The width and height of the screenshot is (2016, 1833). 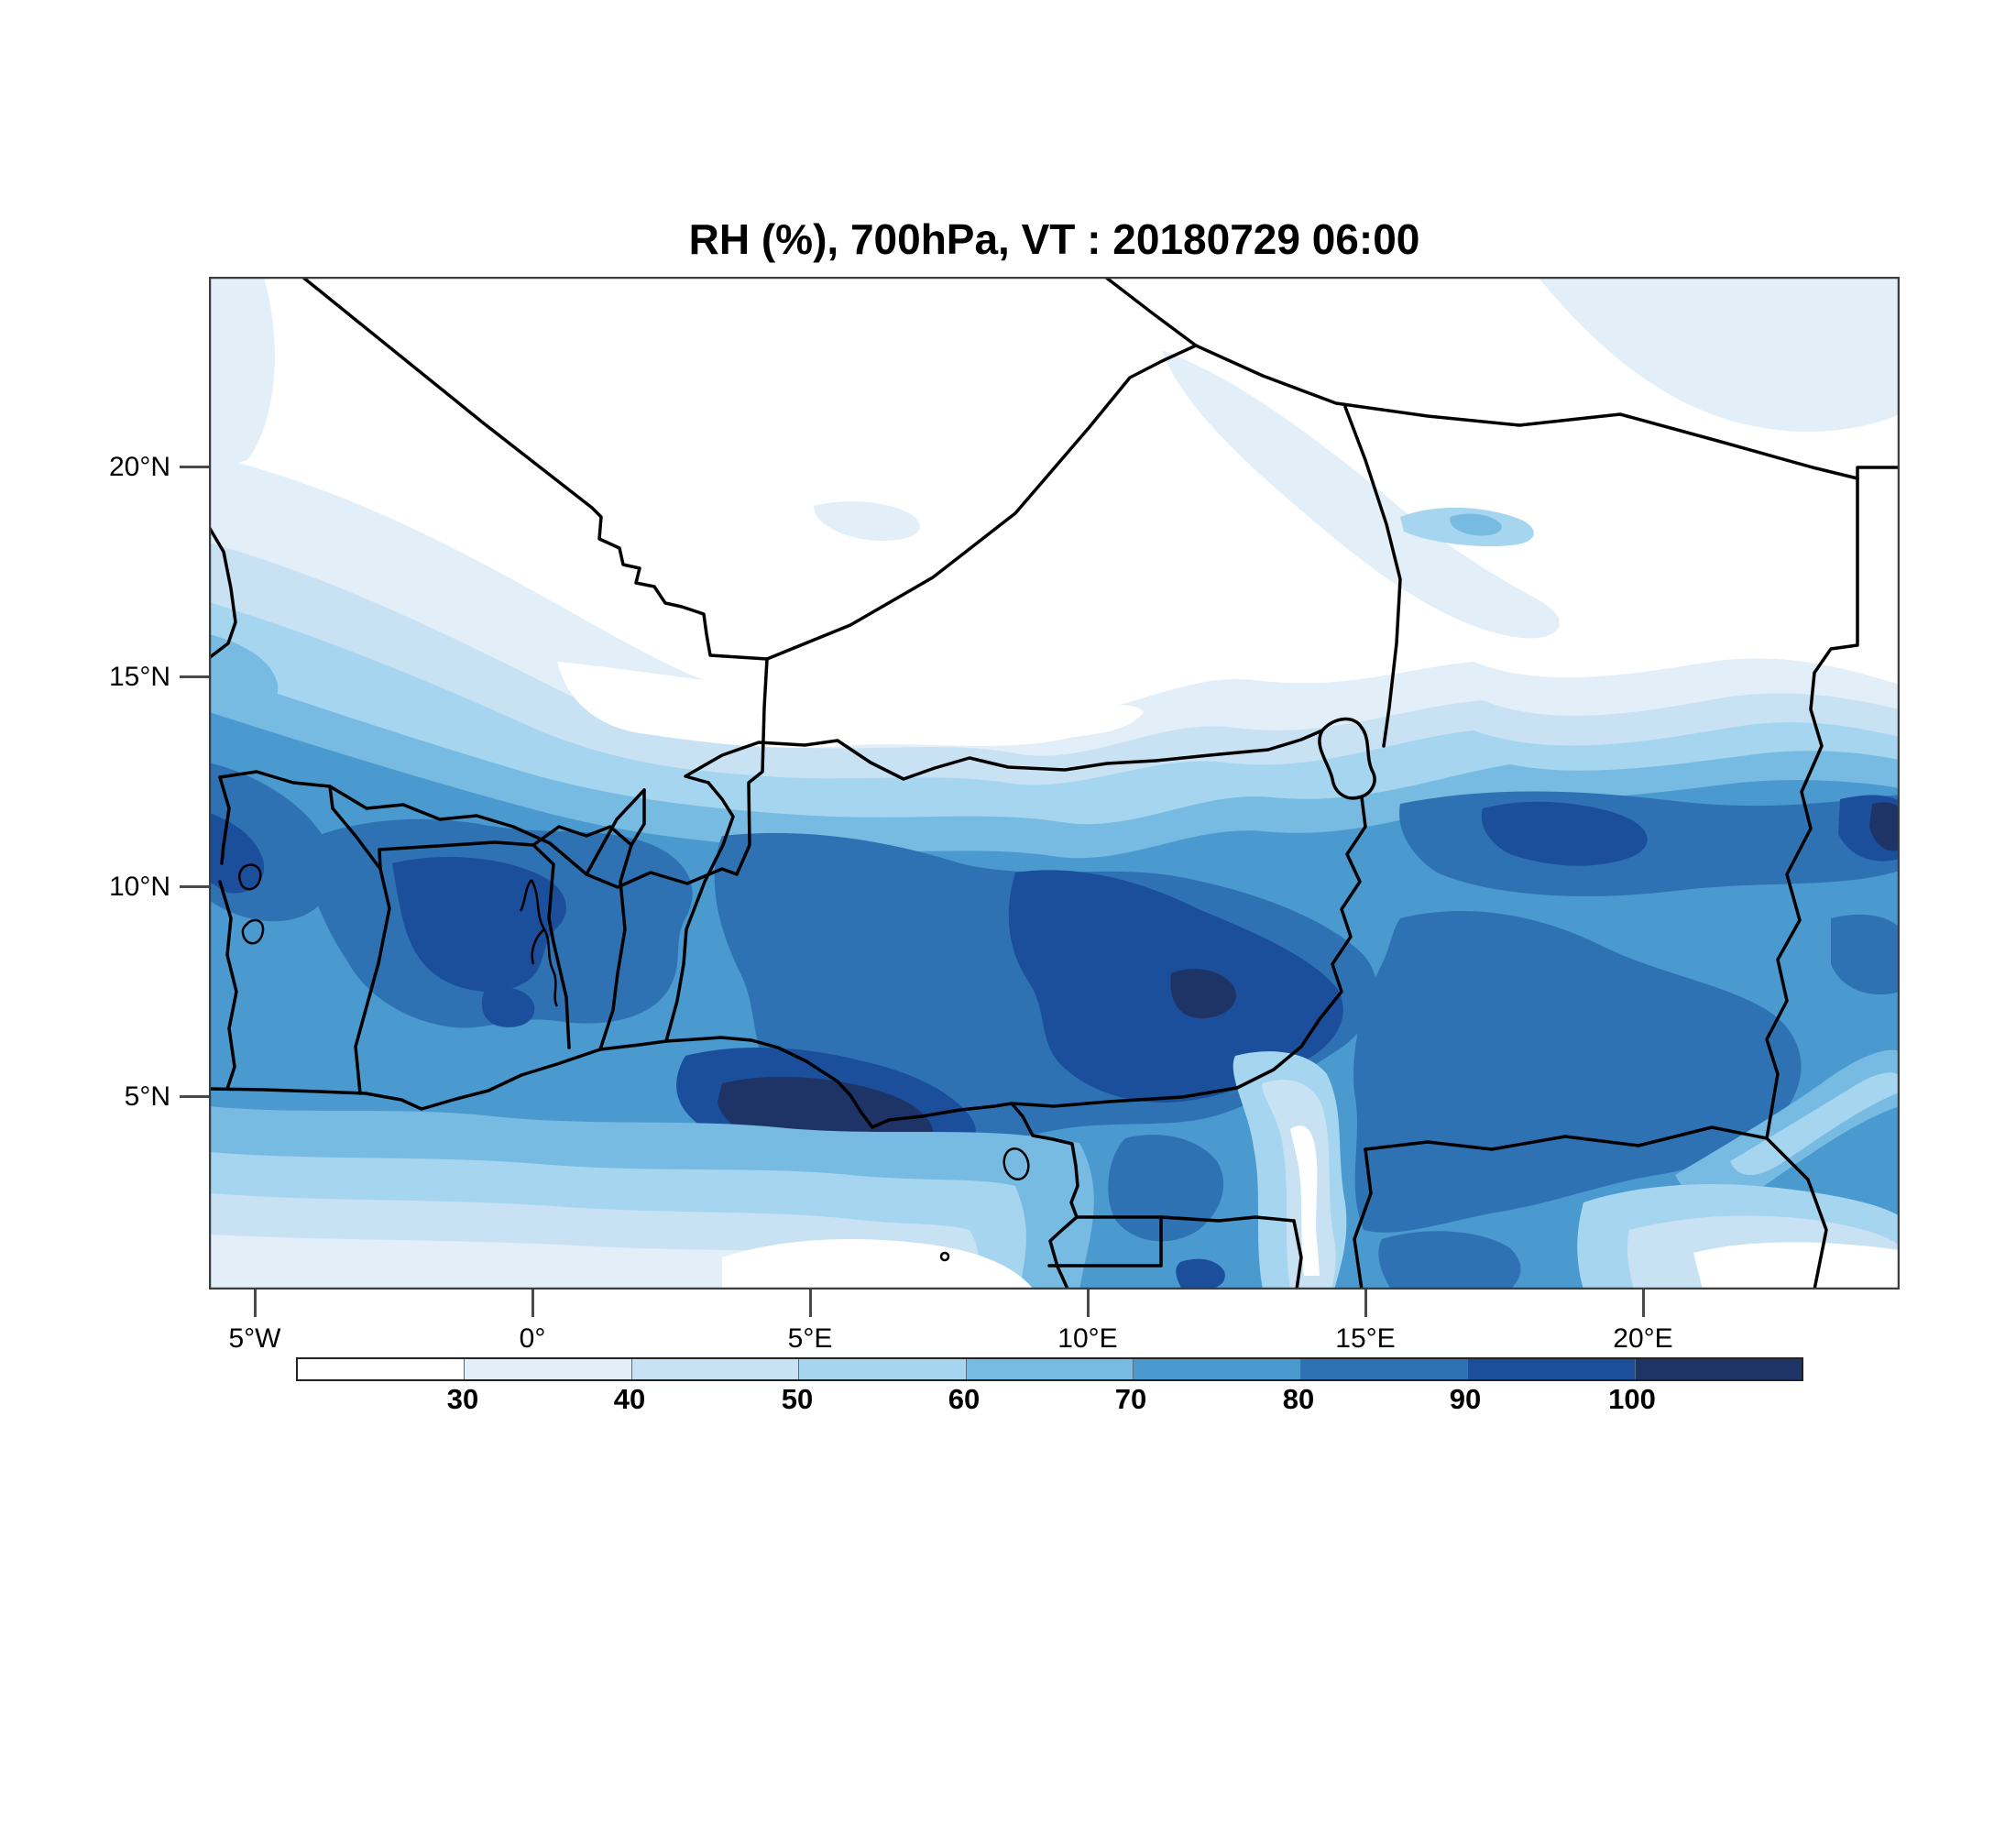 I want to click on x-tick-label: 20°E, so click(x=1643, y=1338).